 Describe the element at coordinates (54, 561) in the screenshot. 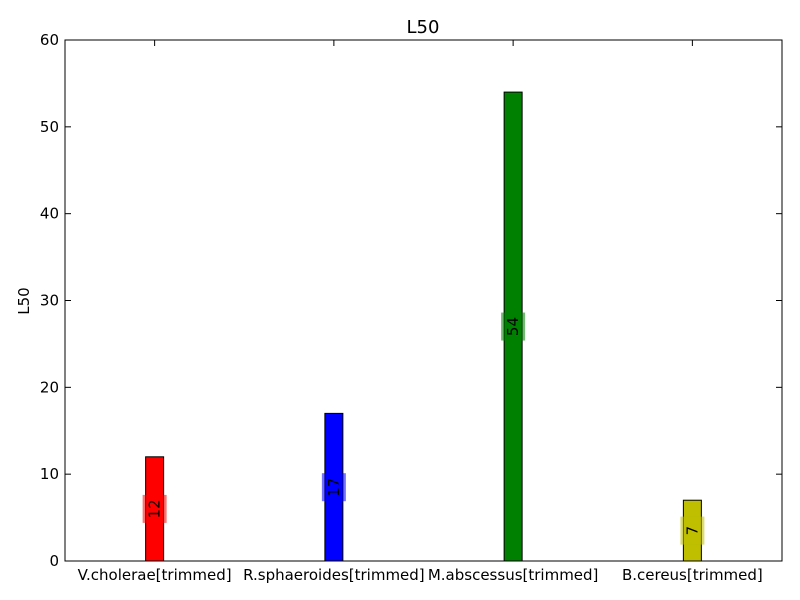

I see `y-tick-label: 0` at that location.